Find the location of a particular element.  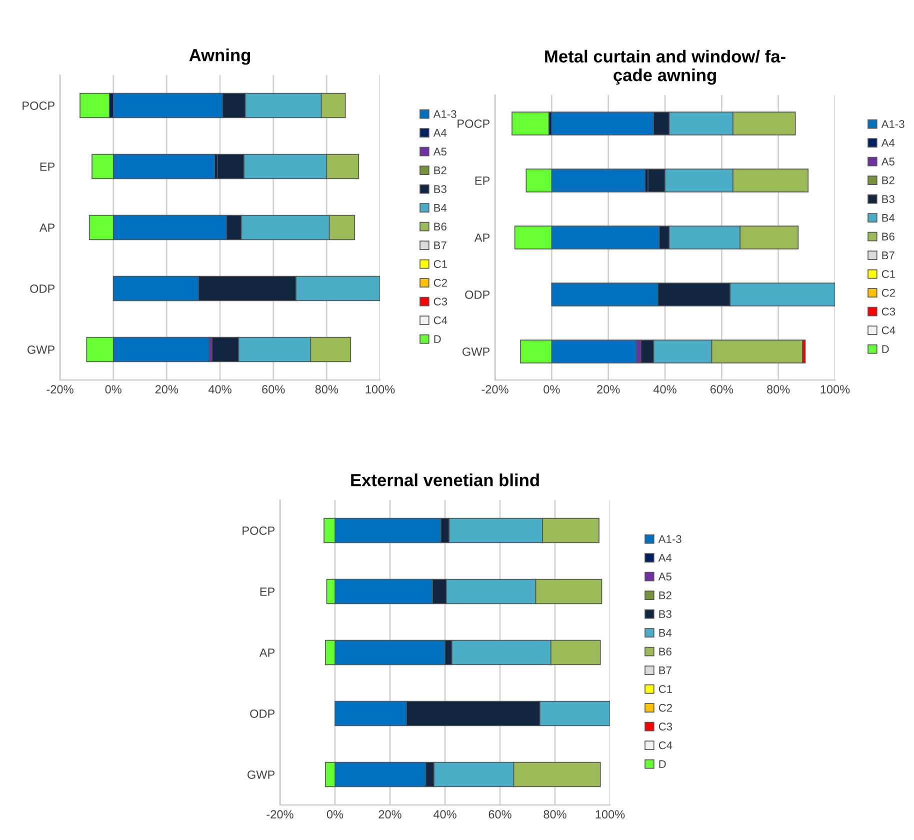

chart-title: Metal curtain and window/ fa- çade awning is located at coordinates (665, 67).